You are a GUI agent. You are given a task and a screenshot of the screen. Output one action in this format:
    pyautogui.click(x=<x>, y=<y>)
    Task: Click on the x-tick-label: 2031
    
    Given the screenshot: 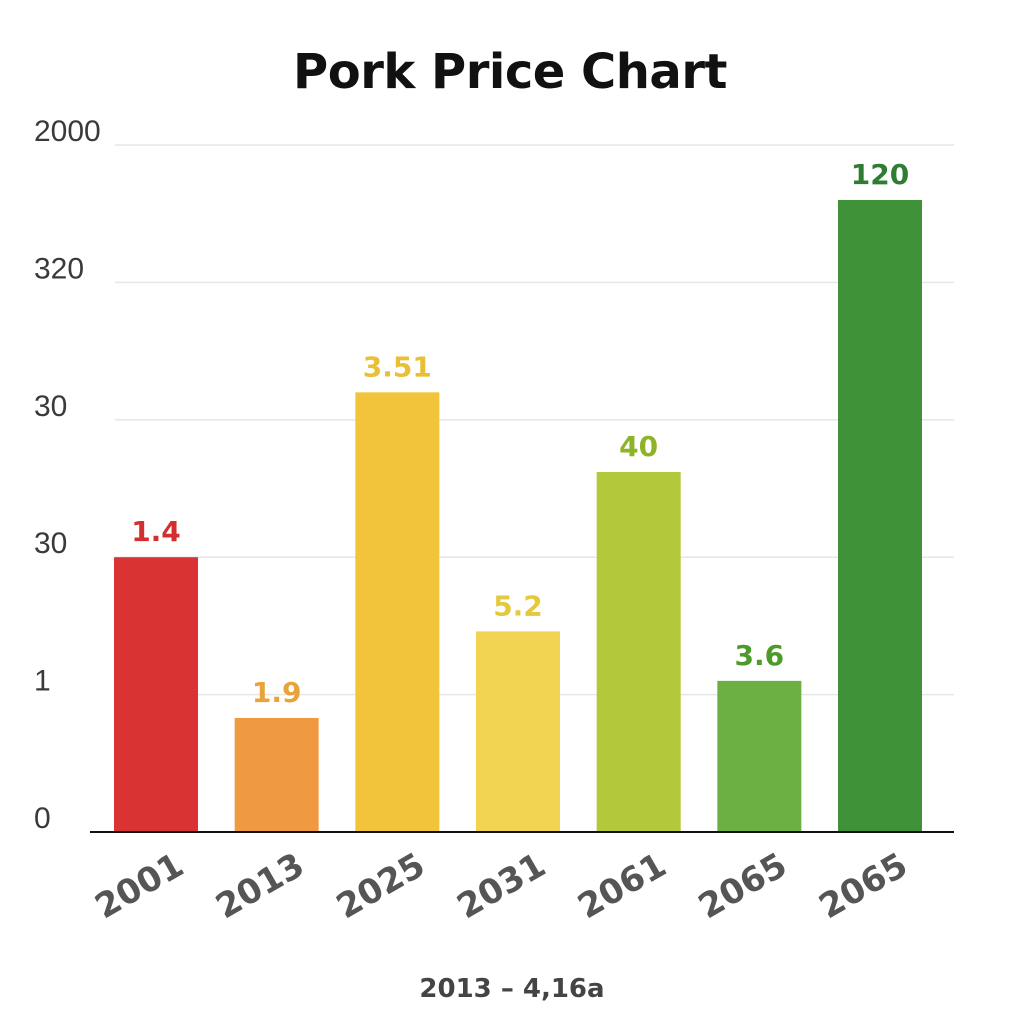 What is the action you would take?
    pyautogui.click(x=502, y=886)
    